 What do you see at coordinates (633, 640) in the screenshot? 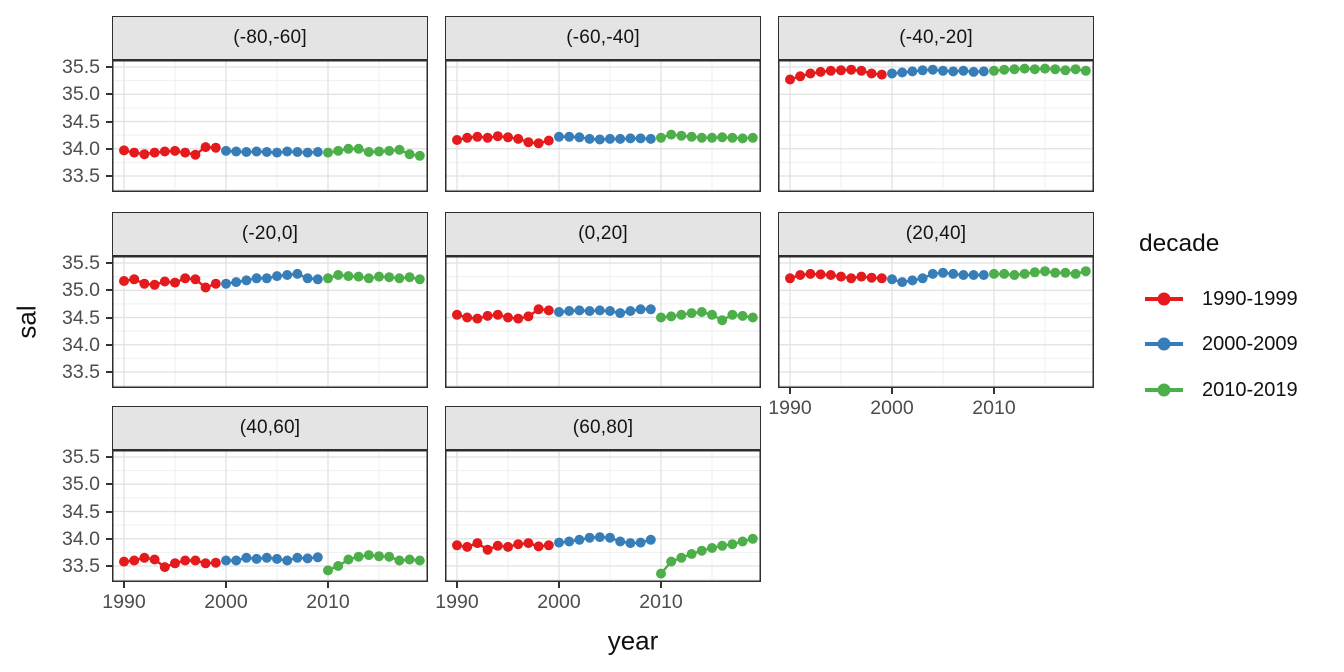
I see `x-axis-title: year` at bounding box center [633, 640].